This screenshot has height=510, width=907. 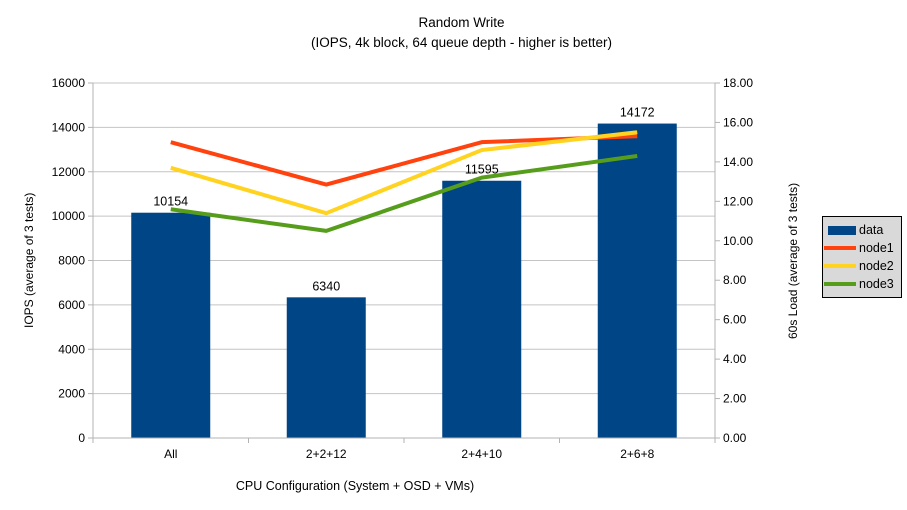 I want to click on bar-value-label: 14172, so click(x=637, y=113).